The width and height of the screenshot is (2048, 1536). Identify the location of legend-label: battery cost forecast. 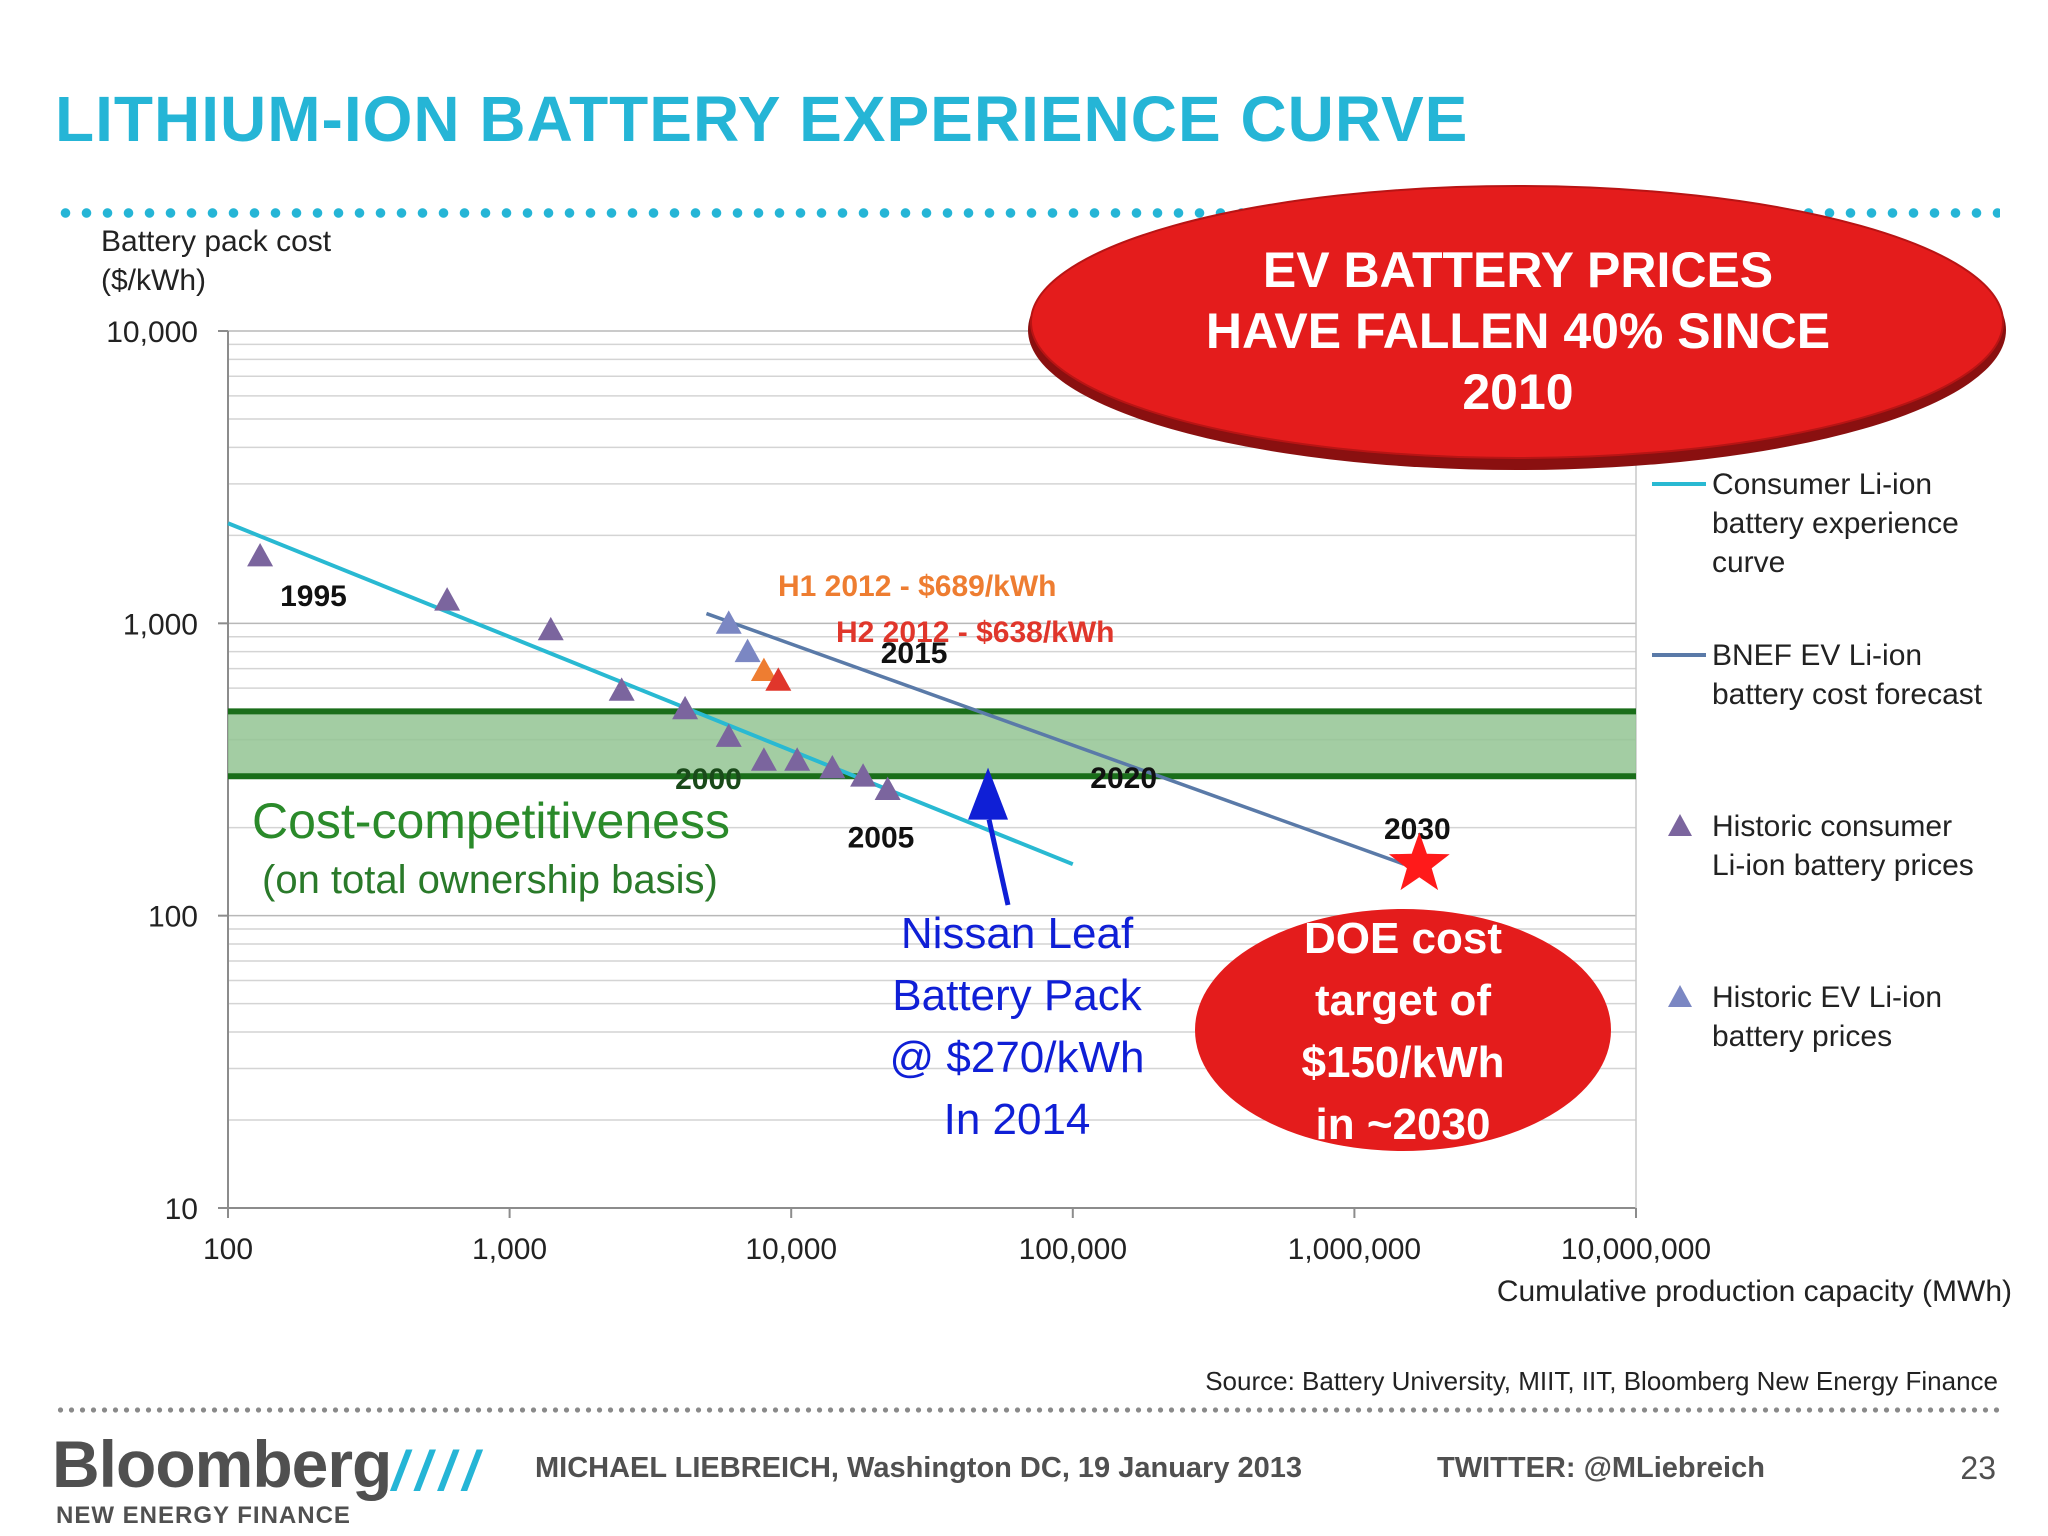
(1847, 694).